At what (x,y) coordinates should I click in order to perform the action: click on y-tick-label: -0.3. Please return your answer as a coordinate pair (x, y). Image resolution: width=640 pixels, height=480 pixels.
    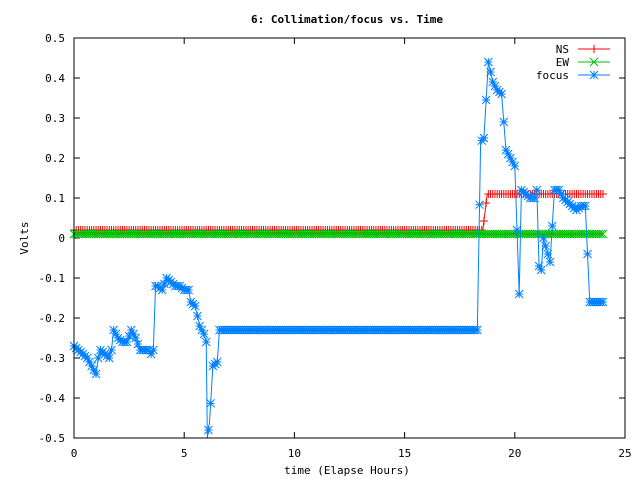
    Looking at the image, I should click on (52, 358).